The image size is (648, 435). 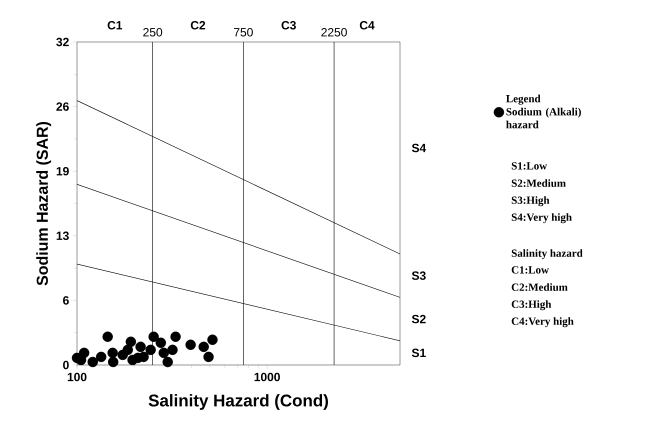 What do you see at coordinates (419, 148) in the screenshot?
I see `text: S4` at bounding box center [419, 148].